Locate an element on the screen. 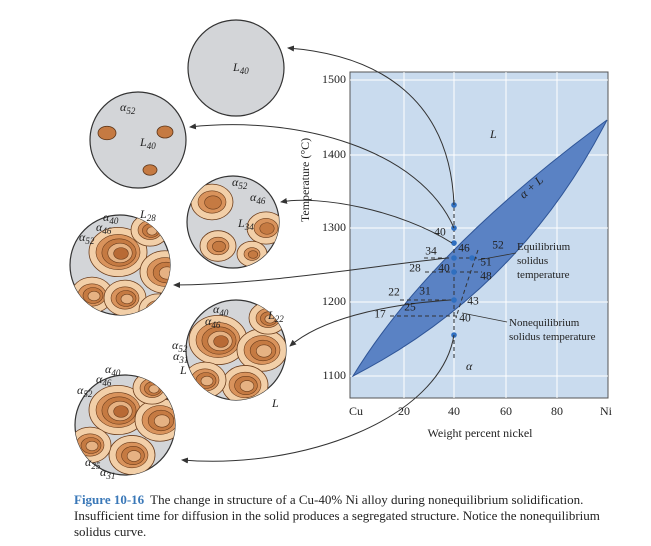 The width and height of the screenshot is (651, 546). region-label: α is located at coordinates (469, 366).